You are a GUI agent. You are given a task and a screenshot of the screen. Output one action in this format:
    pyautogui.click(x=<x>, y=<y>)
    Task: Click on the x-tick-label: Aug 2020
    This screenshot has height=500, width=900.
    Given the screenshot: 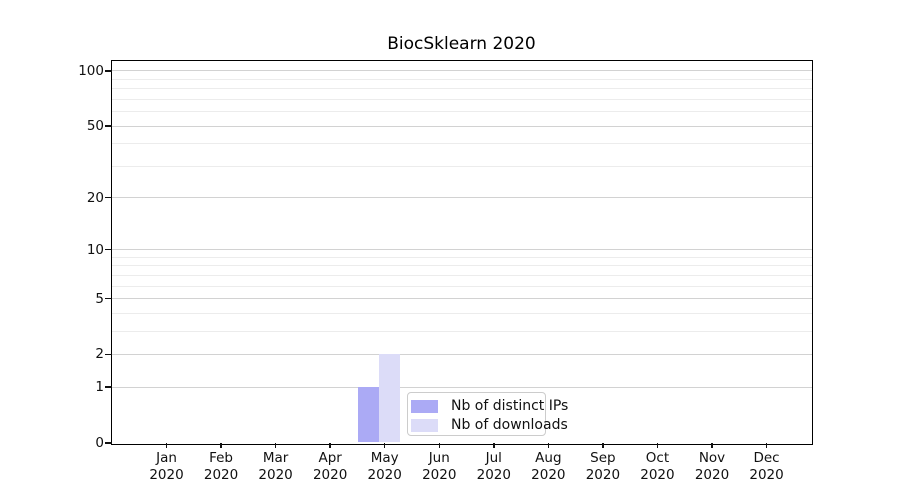 What is the action you would take?
    pyautogui.click(x=548, y=467)
    